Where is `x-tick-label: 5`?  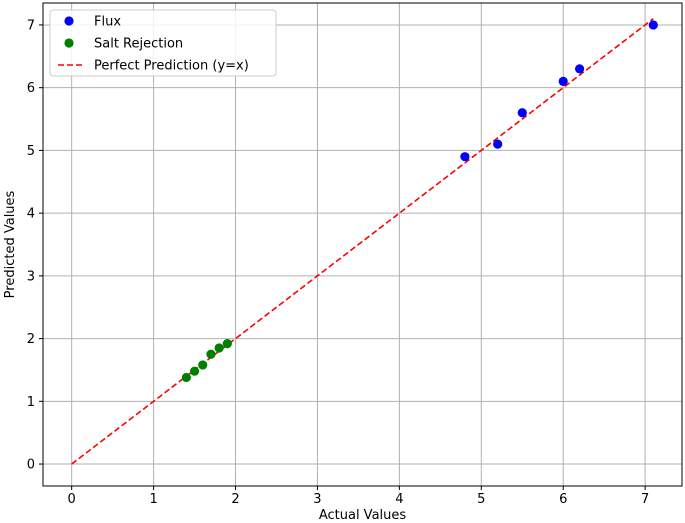 x-tick-label: 5 is located at coordinates (481, 499).